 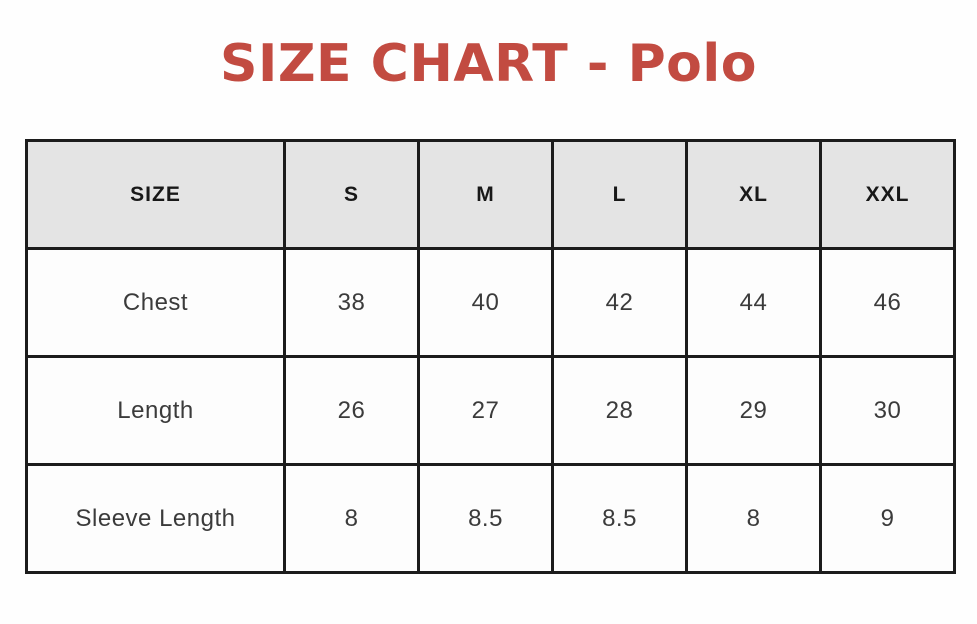 What do you see at coordinates (753, 194) in the screenshot?
I see `column-header-xl: XL` at bounding box center [753, 194].